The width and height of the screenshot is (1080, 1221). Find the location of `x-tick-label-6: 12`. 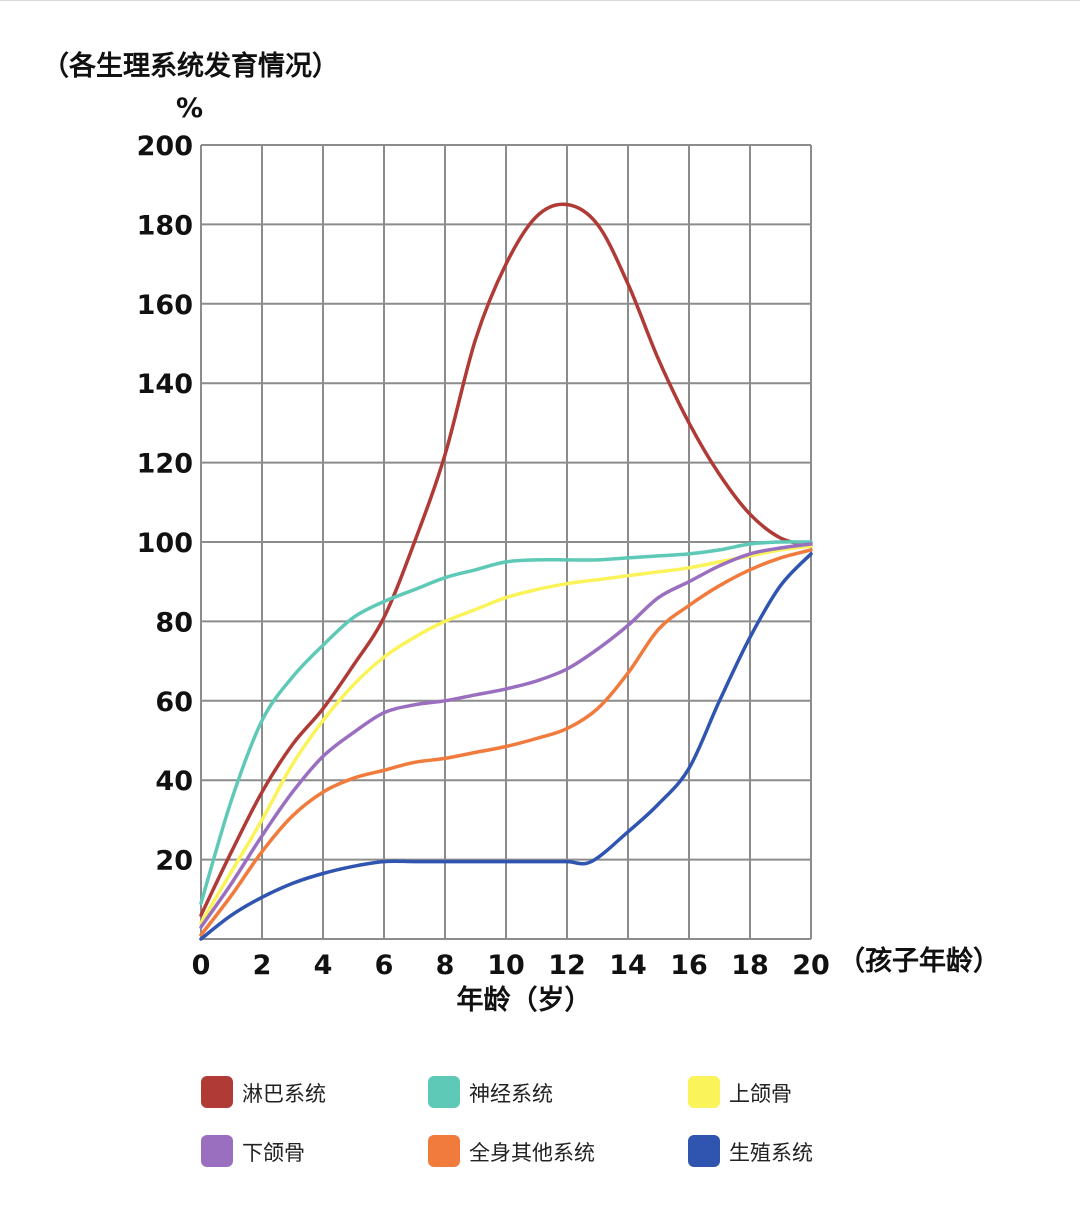

x-tick-label-6: 12 is located at coordinates (567, 965).